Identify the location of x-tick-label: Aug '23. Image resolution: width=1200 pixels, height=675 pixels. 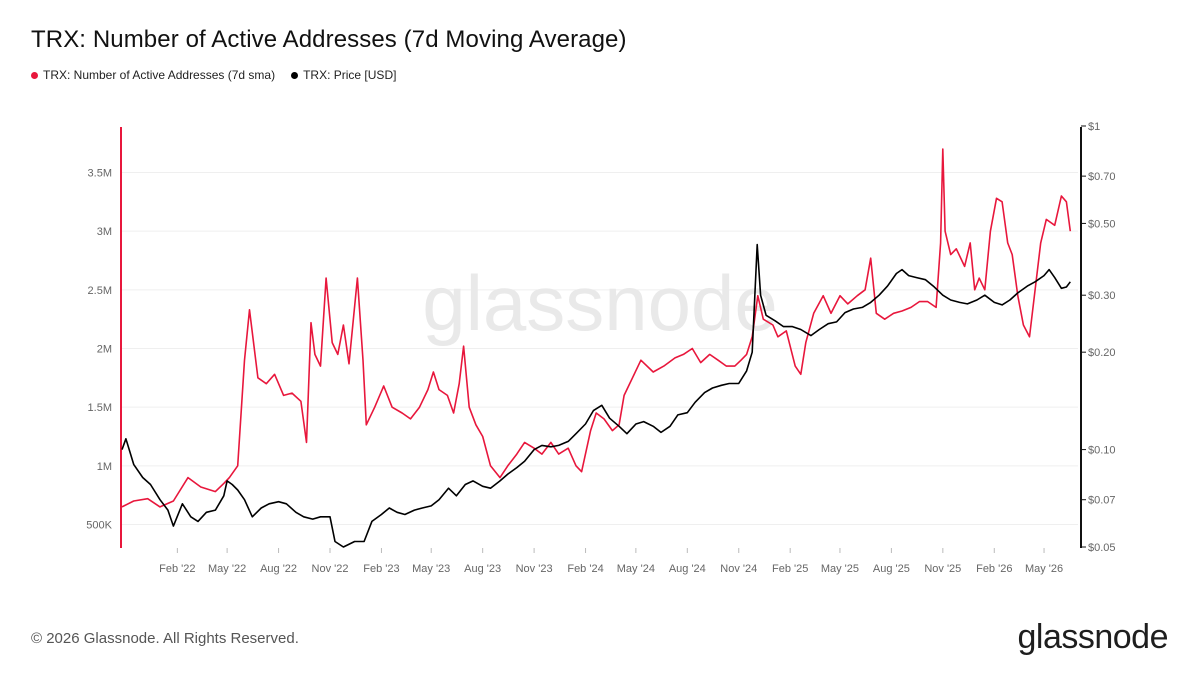
(482, 569).